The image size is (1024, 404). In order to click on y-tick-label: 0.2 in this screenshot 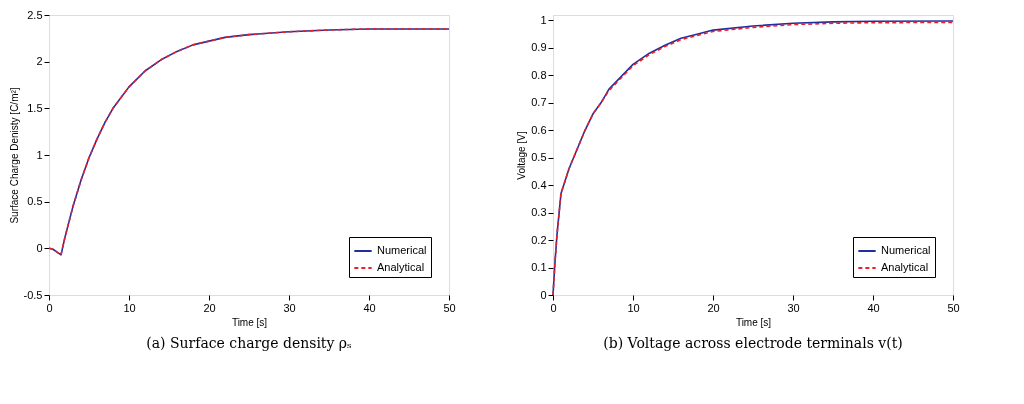, I will do `click(539, 239)`.